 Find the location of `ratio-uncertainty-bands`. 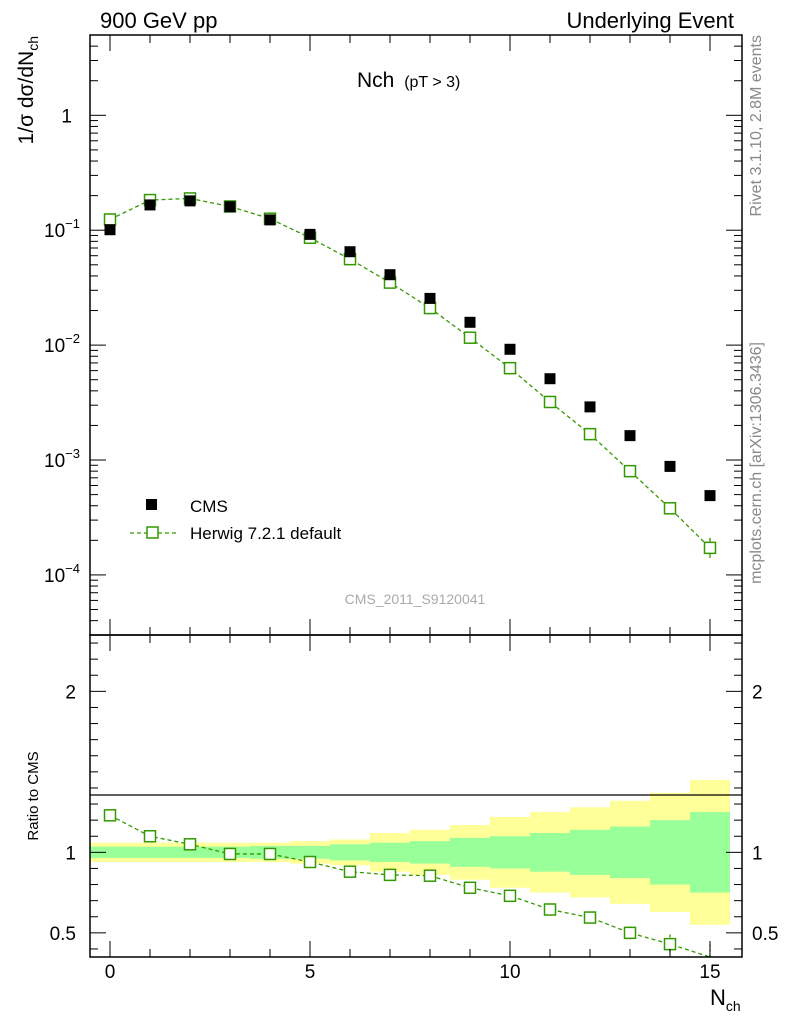

ratio-uncertainty-bands is located at coordinates (410, 852).